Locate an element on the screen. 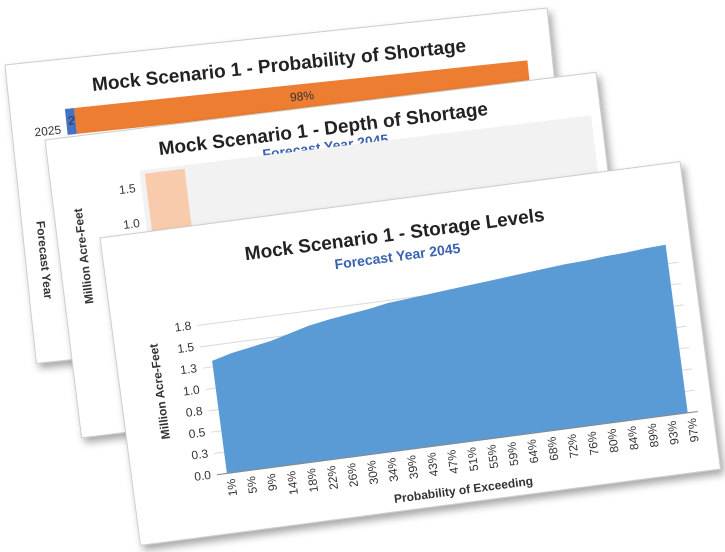  x-tick-label: 39% is located at coordinates (412, 467).